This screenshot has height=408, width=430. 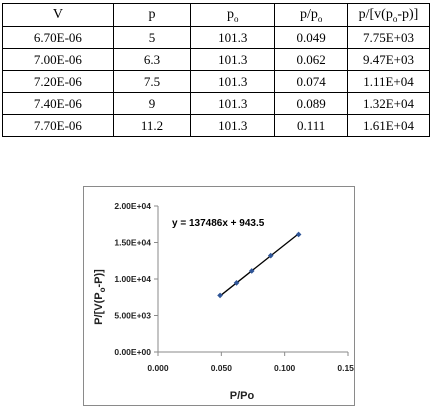 What do you see at coordinates (99, 278) in the screenshot?
I see `y-axis-title-post: -P)]` at bounding box center [99, 278].